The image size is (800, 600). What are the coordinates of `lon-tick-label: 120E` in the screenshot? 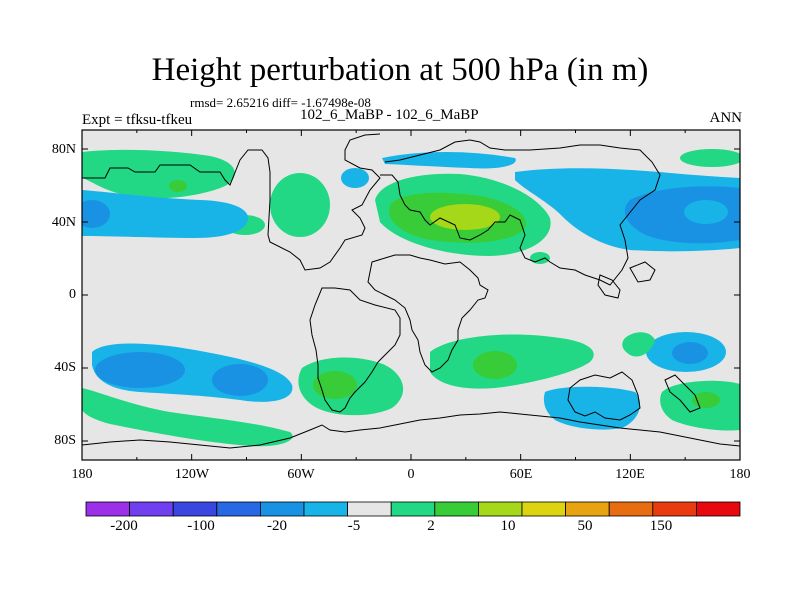 It's located at (630, 474).